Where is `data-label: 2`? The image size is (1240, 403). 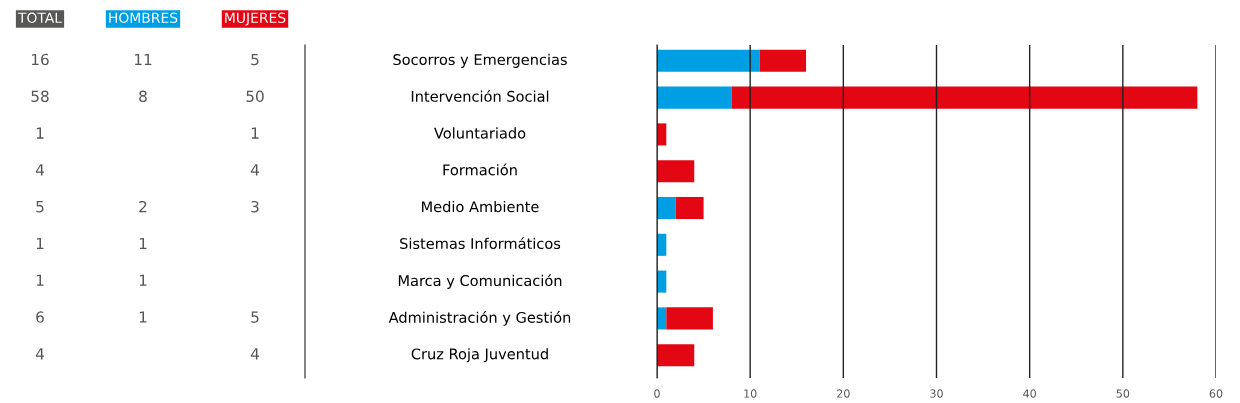 data-label: 2 is located at coordinates (143, 206).